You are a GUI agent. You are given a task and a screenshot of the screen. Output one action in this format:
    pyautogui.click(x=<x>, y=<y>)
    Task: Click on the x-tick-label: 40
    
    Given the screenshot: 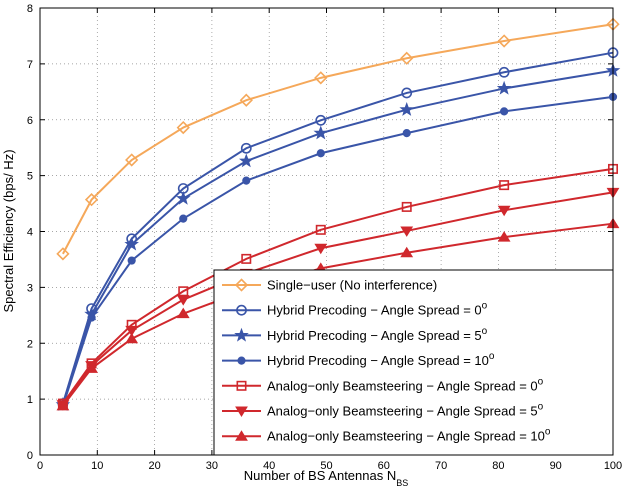 What is the action you would take?
    pyautogui.click(x=269, y=466)
    